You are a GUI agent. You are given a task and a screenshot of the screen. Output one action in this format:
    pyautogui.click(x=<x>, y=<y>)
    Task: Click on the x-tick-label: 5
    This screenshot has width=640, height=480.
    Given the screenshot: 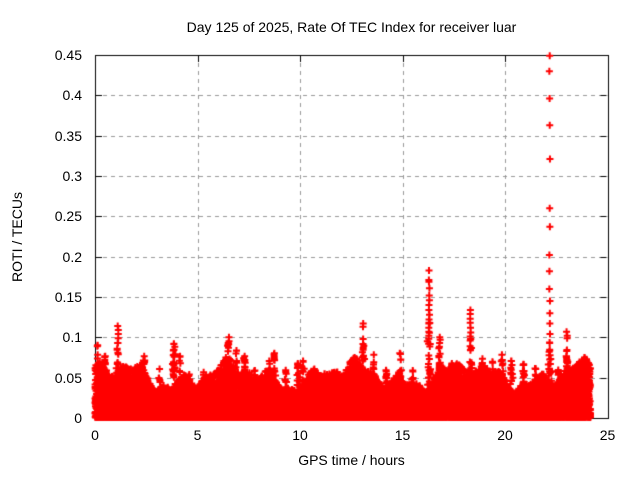 What is the action you would take?
    pyautogui.click(x=197, y=435)
    